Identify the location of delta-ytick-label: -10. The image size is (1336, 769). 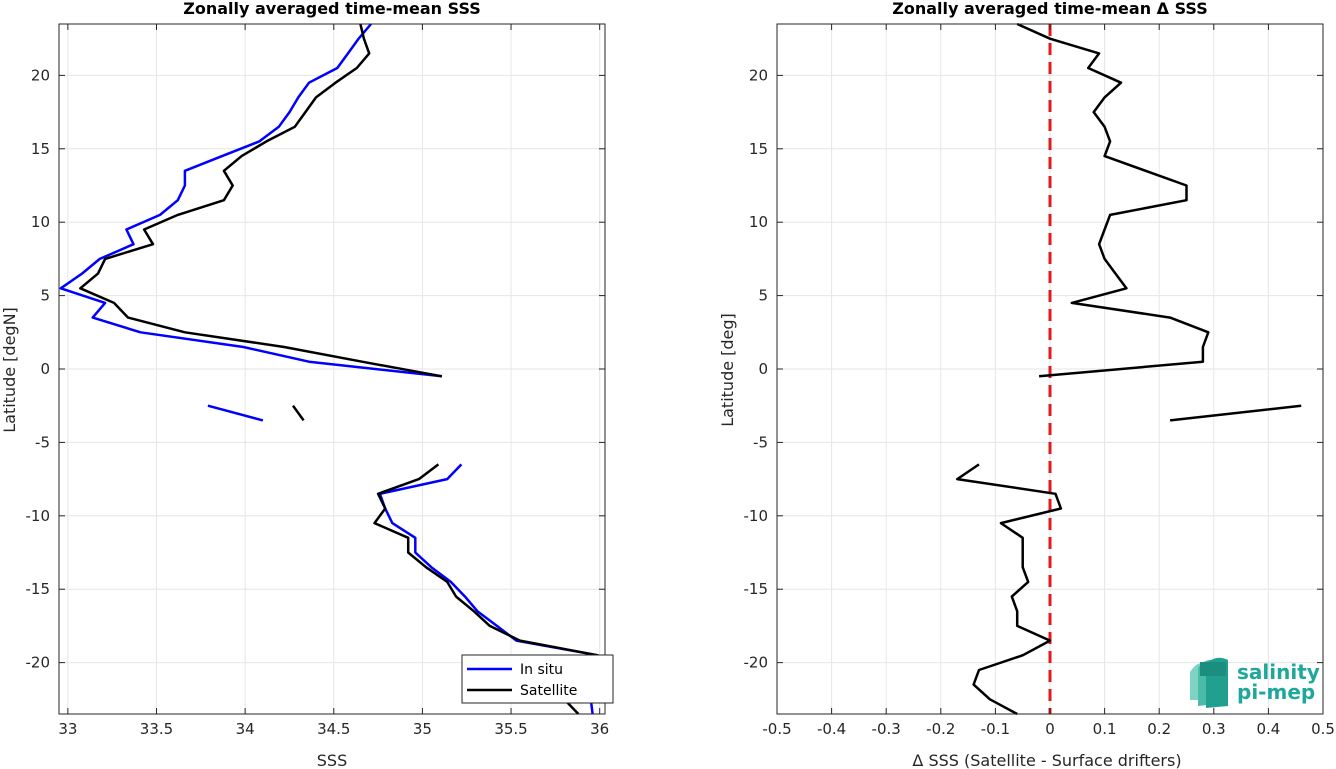
(756, 516).